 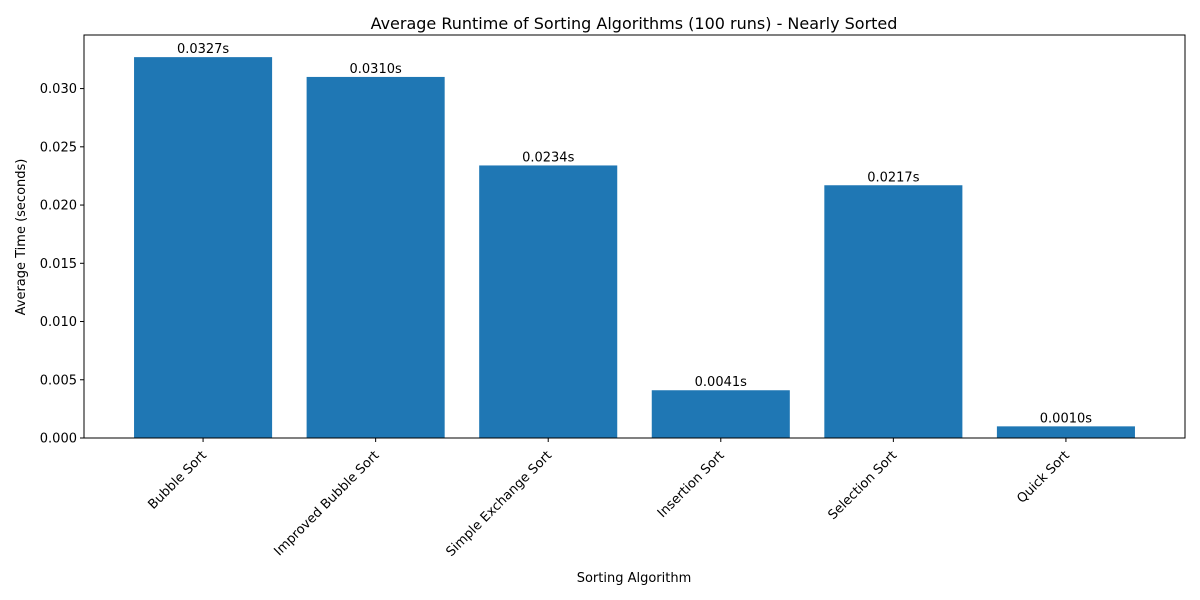 I want to click on y-tick-label: 0.025, so click(x=58, y=147).